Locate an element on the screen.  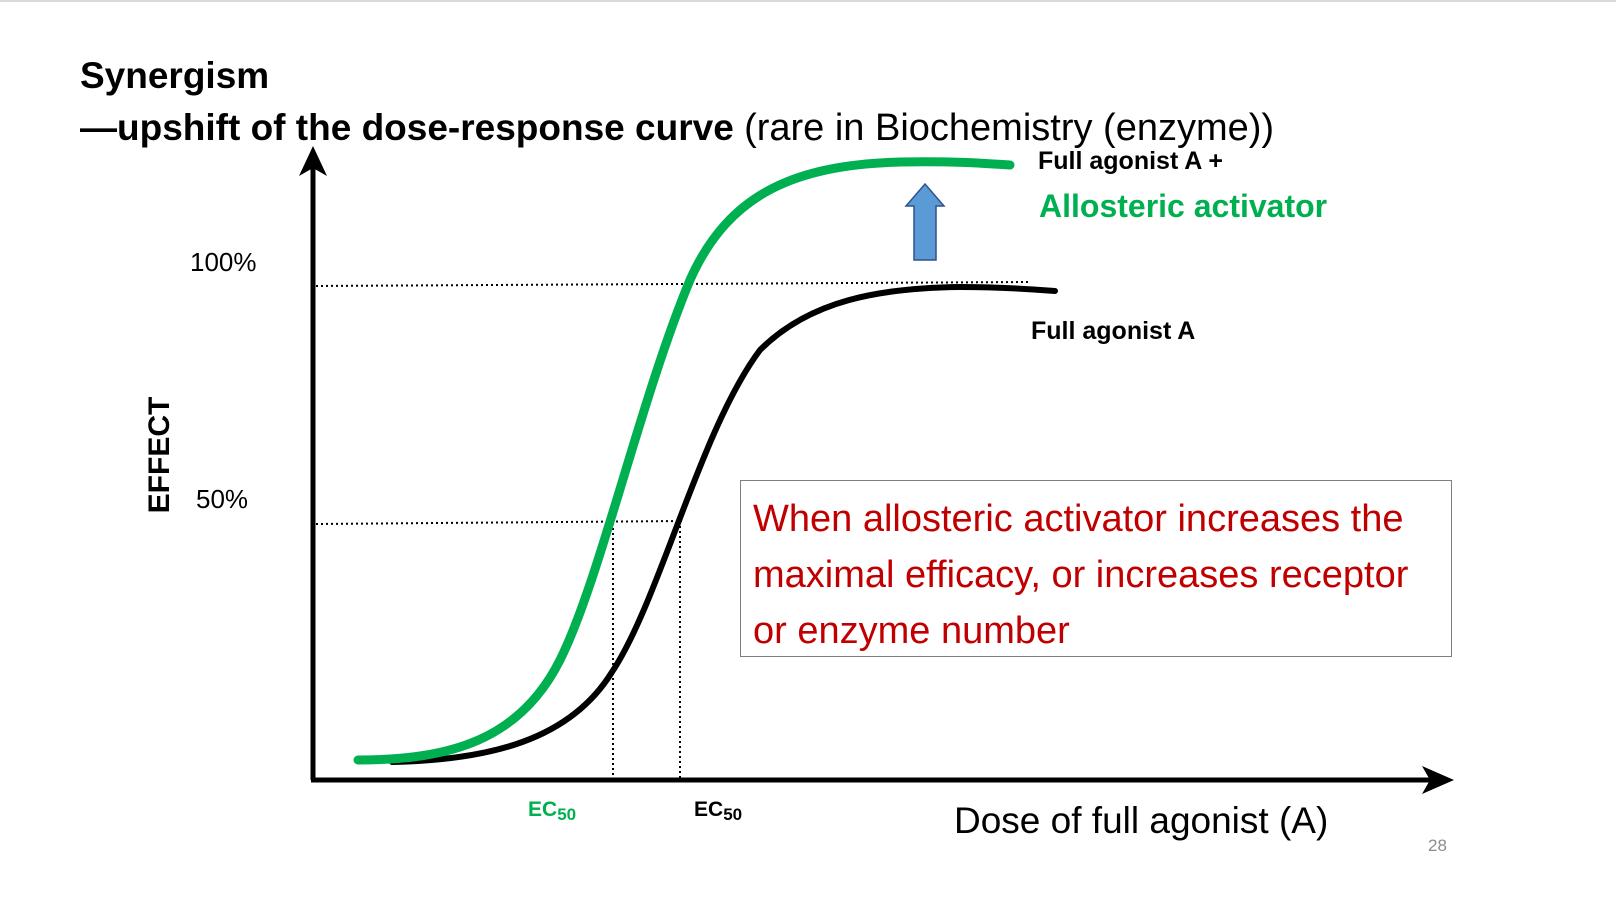
slide-title: Synergism is located at coordinates (175, 75).